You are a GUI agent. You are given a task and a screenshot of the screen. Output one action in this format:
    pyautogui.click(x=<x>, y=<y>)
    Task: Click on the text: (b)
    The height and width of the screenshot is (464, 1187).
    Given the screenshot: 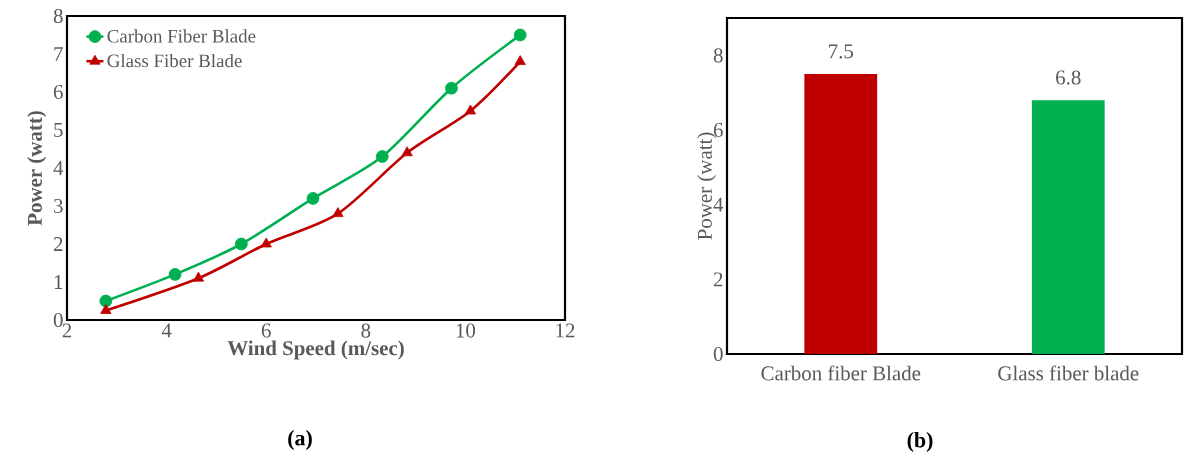 What is the action you would take?
    pyautogui.click(x=920, y=442)
    